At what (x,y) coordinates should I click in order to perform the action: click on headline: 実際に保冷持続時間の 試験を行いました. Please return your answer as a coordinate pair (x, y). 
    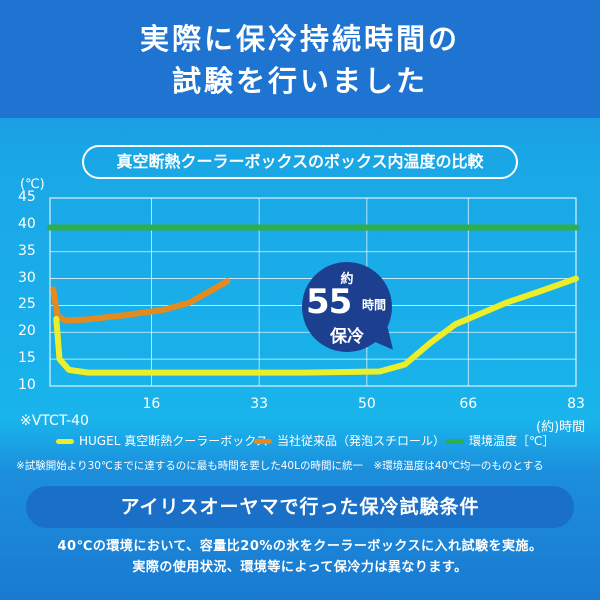
    Looking at the image, I should click on (300, 60).